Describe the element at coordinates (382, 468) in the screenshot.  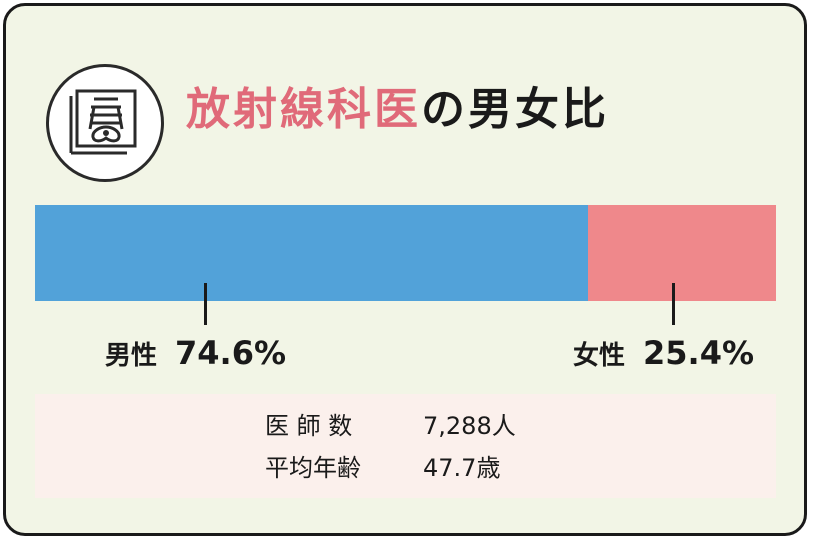
I see `stat-row-age: 平均年齢 47.7歳` at that location.